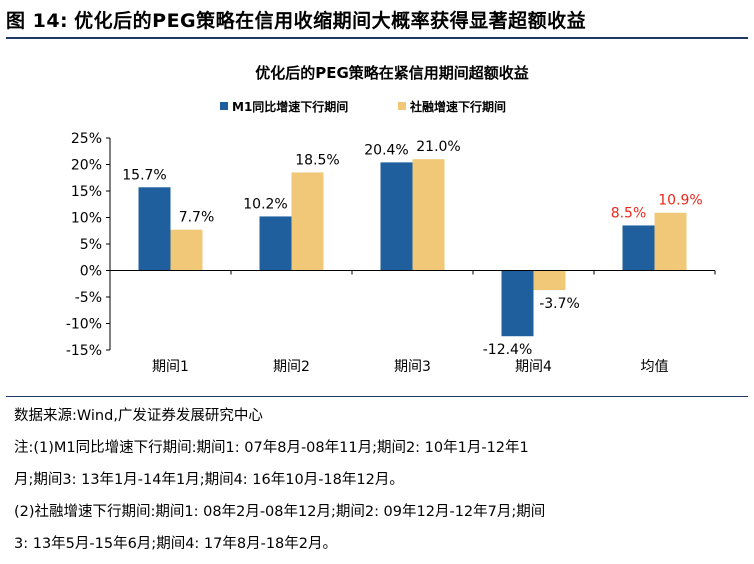  What do you see at coordinates (84, 325) in the screenshot?
I see `y-tick-label: -10%` at bounding box center [84, 325].